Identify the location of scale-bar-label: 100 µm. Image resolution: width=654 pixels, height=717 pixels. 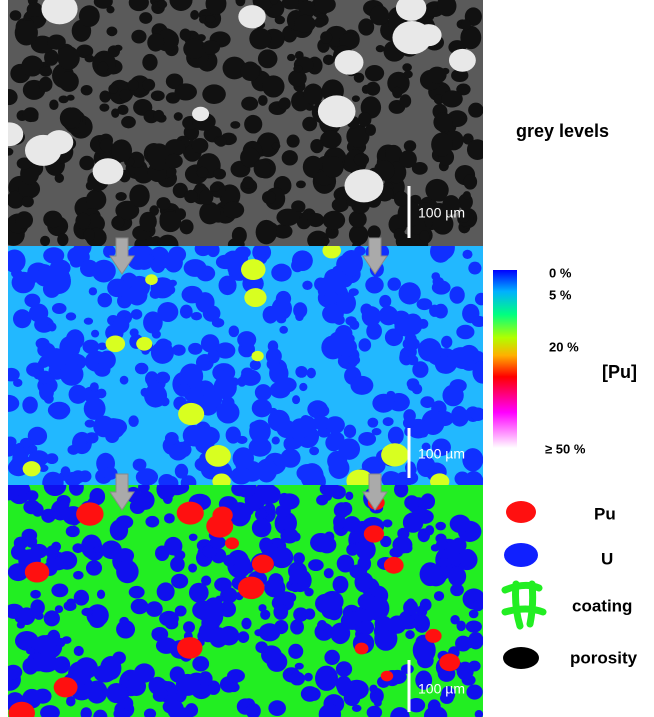
(441, 213).